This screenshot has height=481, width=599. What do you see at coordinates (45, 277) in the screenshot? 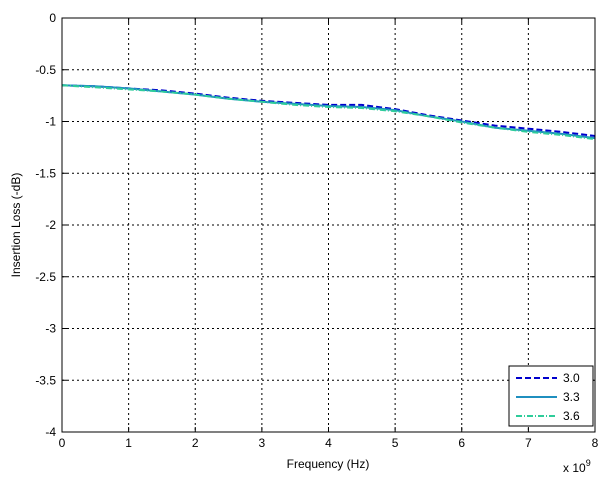
I see `y-tick-label: -2.5` at bounding box center [45, 277].